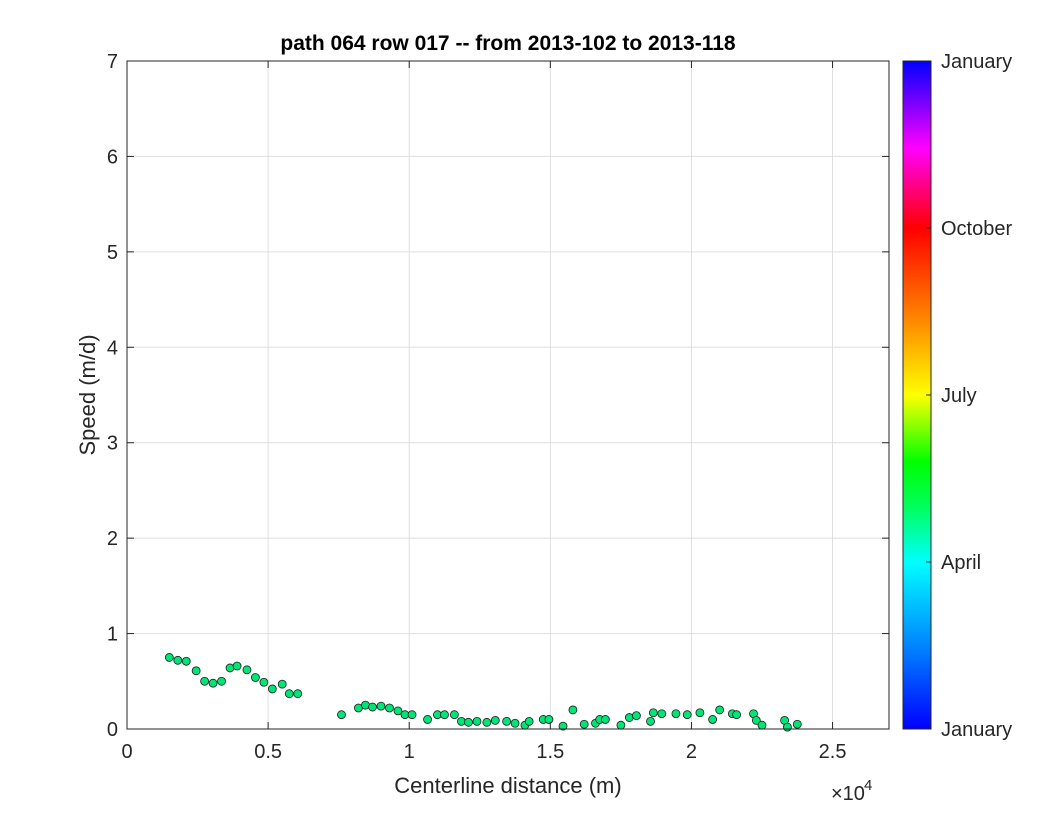  Describe the element at coordinates (868, 785) in the screenshot. I see `x-exponent-power: 4` at that location.